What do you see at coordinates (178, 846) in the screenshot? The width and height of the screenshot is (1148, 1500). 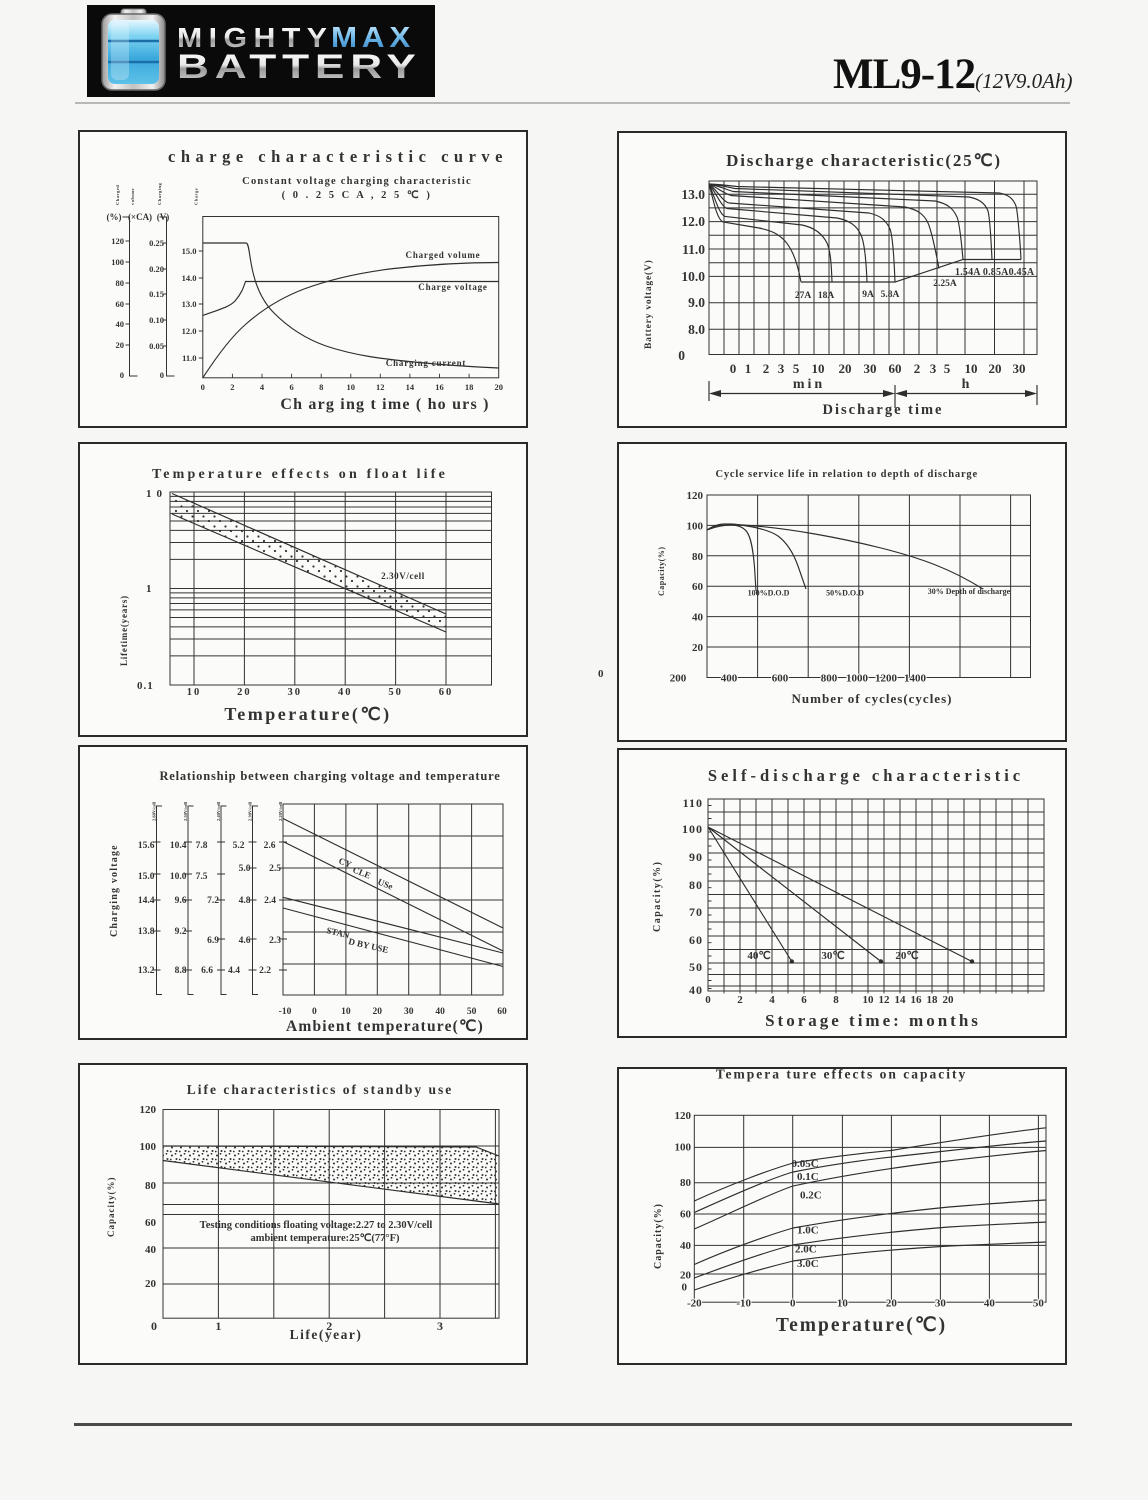 I see `svg-text: 10.4` at bounding box center [178, 846].